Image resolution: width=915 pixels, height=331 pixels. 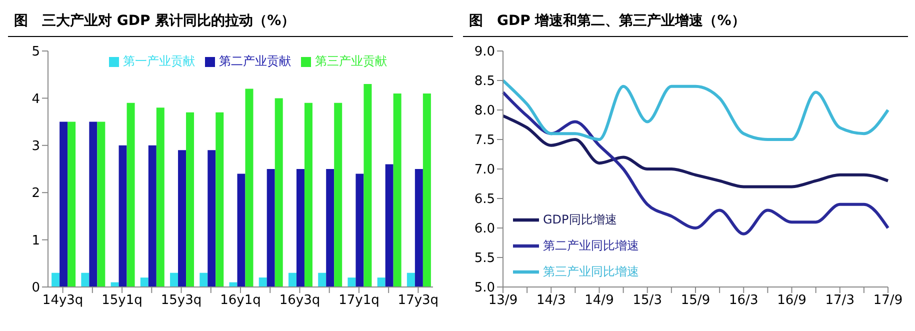 What do you see at coordinates (647, 300) in the screenshot?
I see `x-tick-label: 15/3` at bounding box center [647, 300].